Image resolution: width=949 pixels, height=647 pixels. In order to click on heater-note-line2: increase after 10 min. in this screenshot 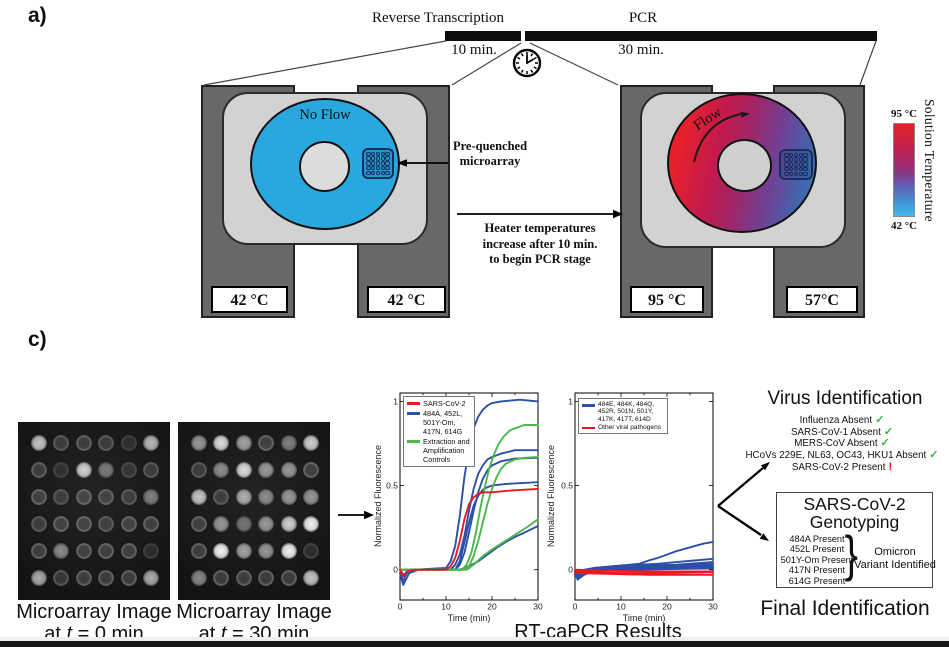, I will do `click(540, 243)`.